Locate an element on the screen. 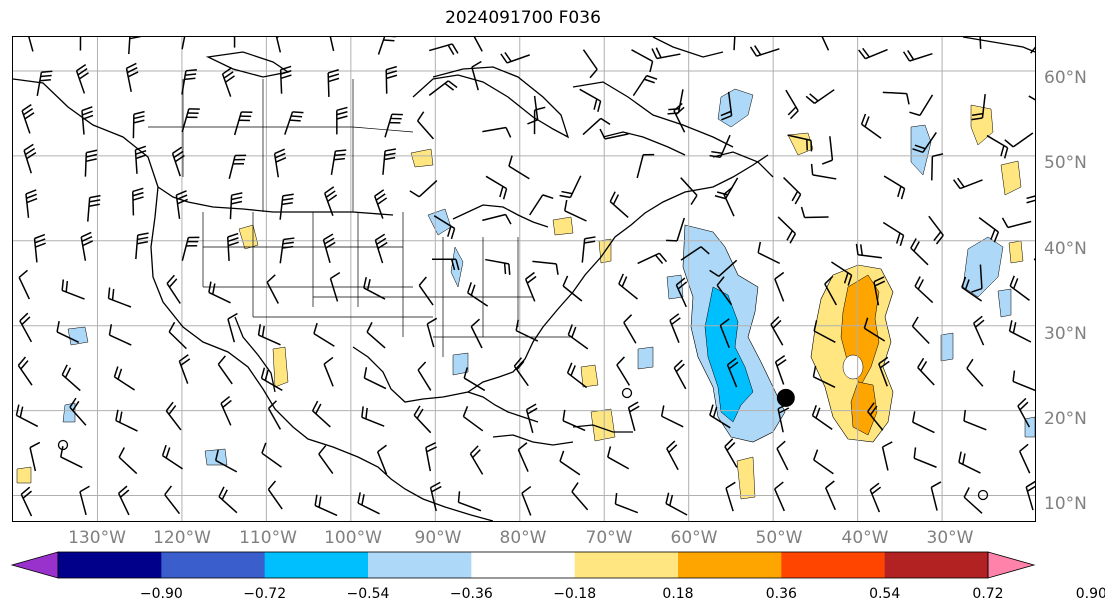 This screenshot has height=615, width=1105. lon-label-40w: 40°W is located at coordinates (865, 538).